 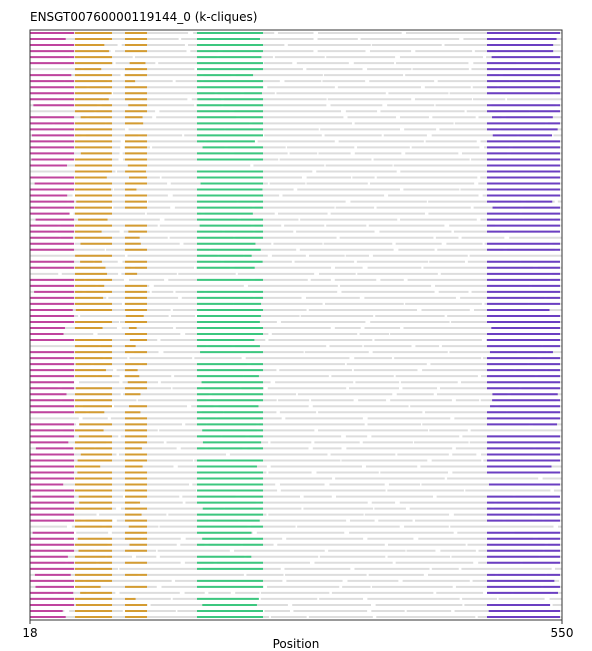 I want to click on x-axis-label: Position, so click(x=296, y=644).